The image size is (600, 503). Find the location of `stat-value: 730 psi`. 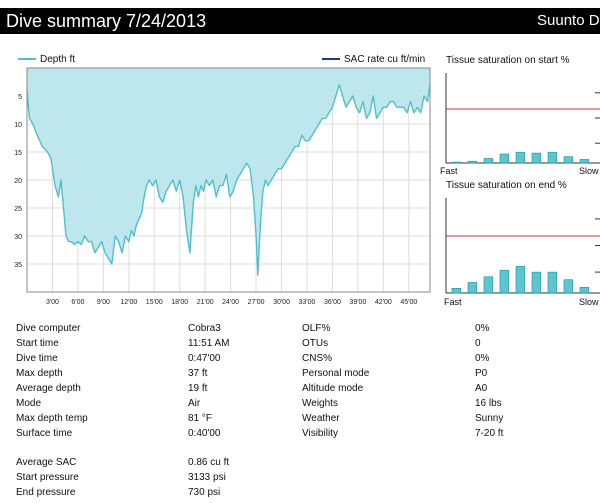

stat-value: 730 psi is located at coordinates (204, 492).